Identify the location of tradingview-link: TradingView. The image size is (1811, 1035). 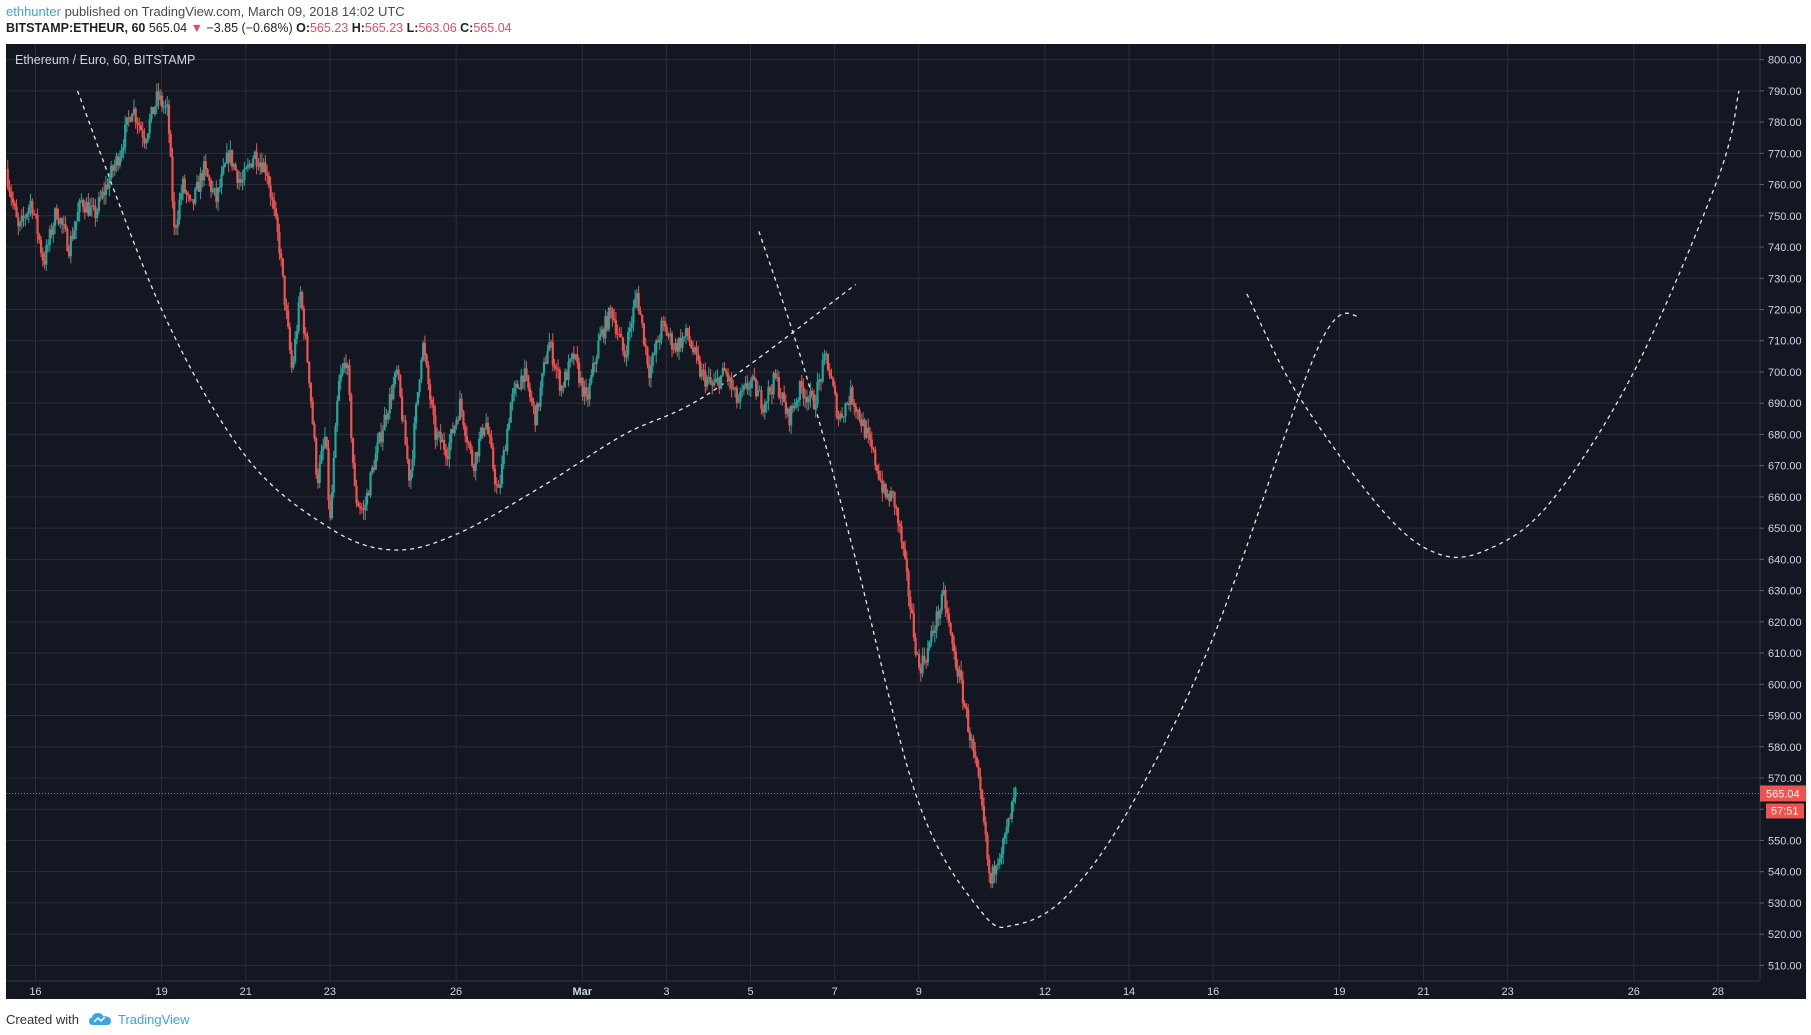
(154, 1019).